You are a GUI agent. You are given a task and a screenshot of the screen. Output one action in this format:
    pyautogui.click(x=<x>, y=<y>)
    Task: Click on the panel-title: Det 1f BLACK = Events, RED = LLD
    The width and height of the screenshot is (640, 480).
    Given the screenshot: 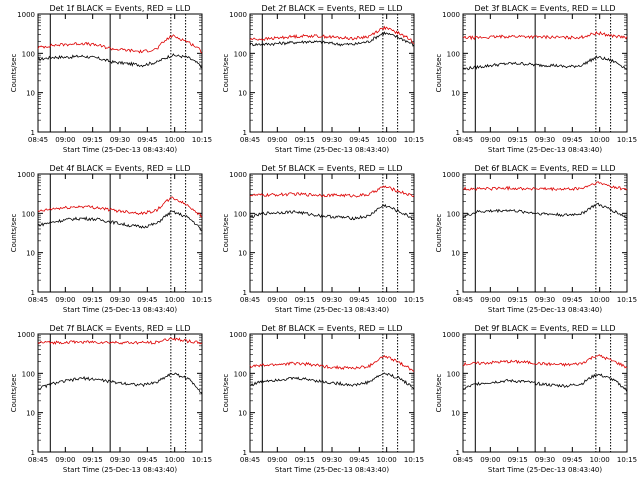 What is the action you would take?
    pyautogui.click(x=119, y=8)
    